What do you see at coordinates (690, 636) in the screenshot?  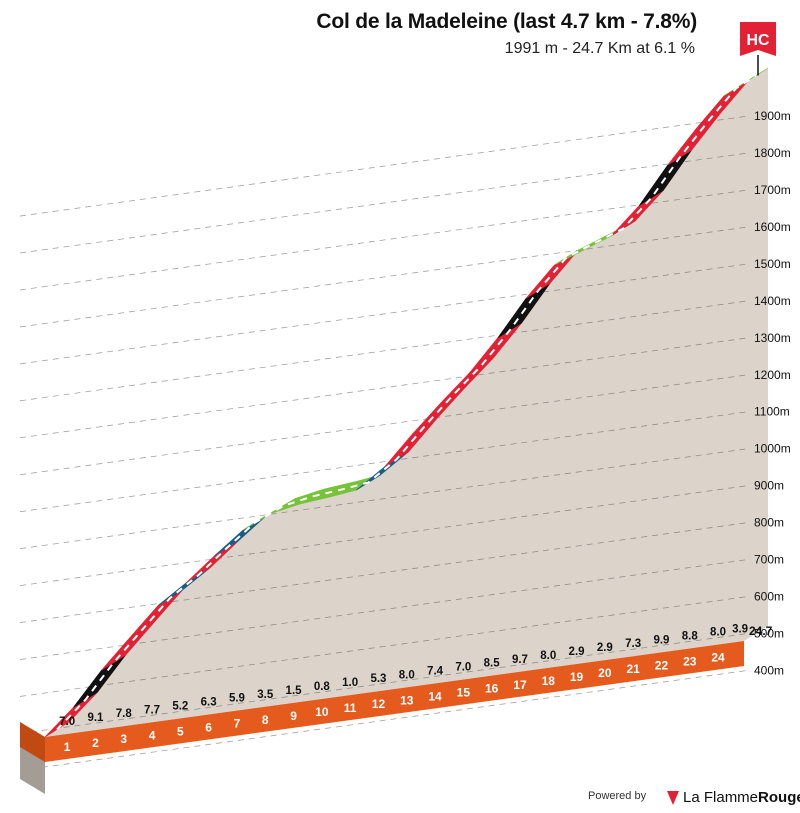 I see `gradient-label: 8.8` at bounding box center [690, 636].